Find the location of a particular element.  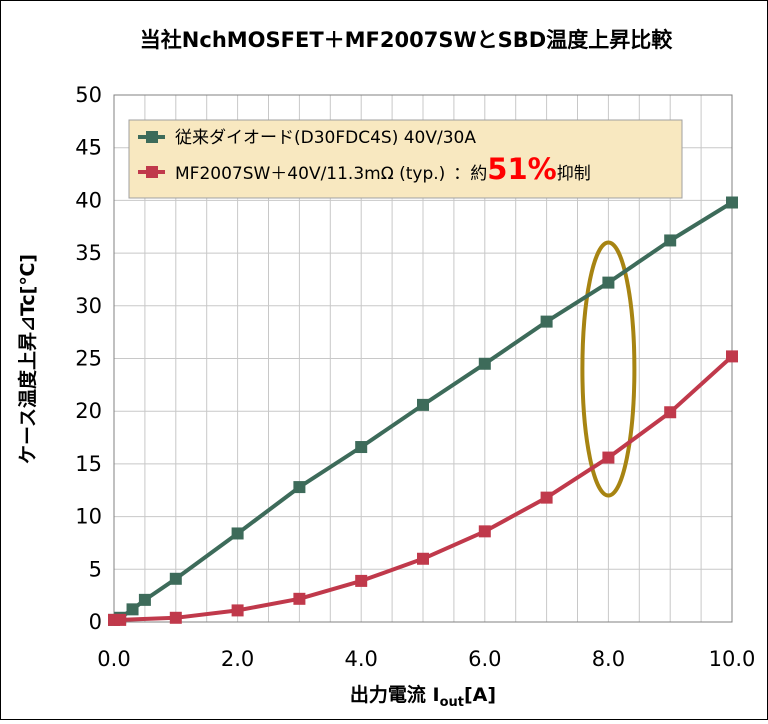

x-tick-label: 6.0 is located at coordinates (484, 659).